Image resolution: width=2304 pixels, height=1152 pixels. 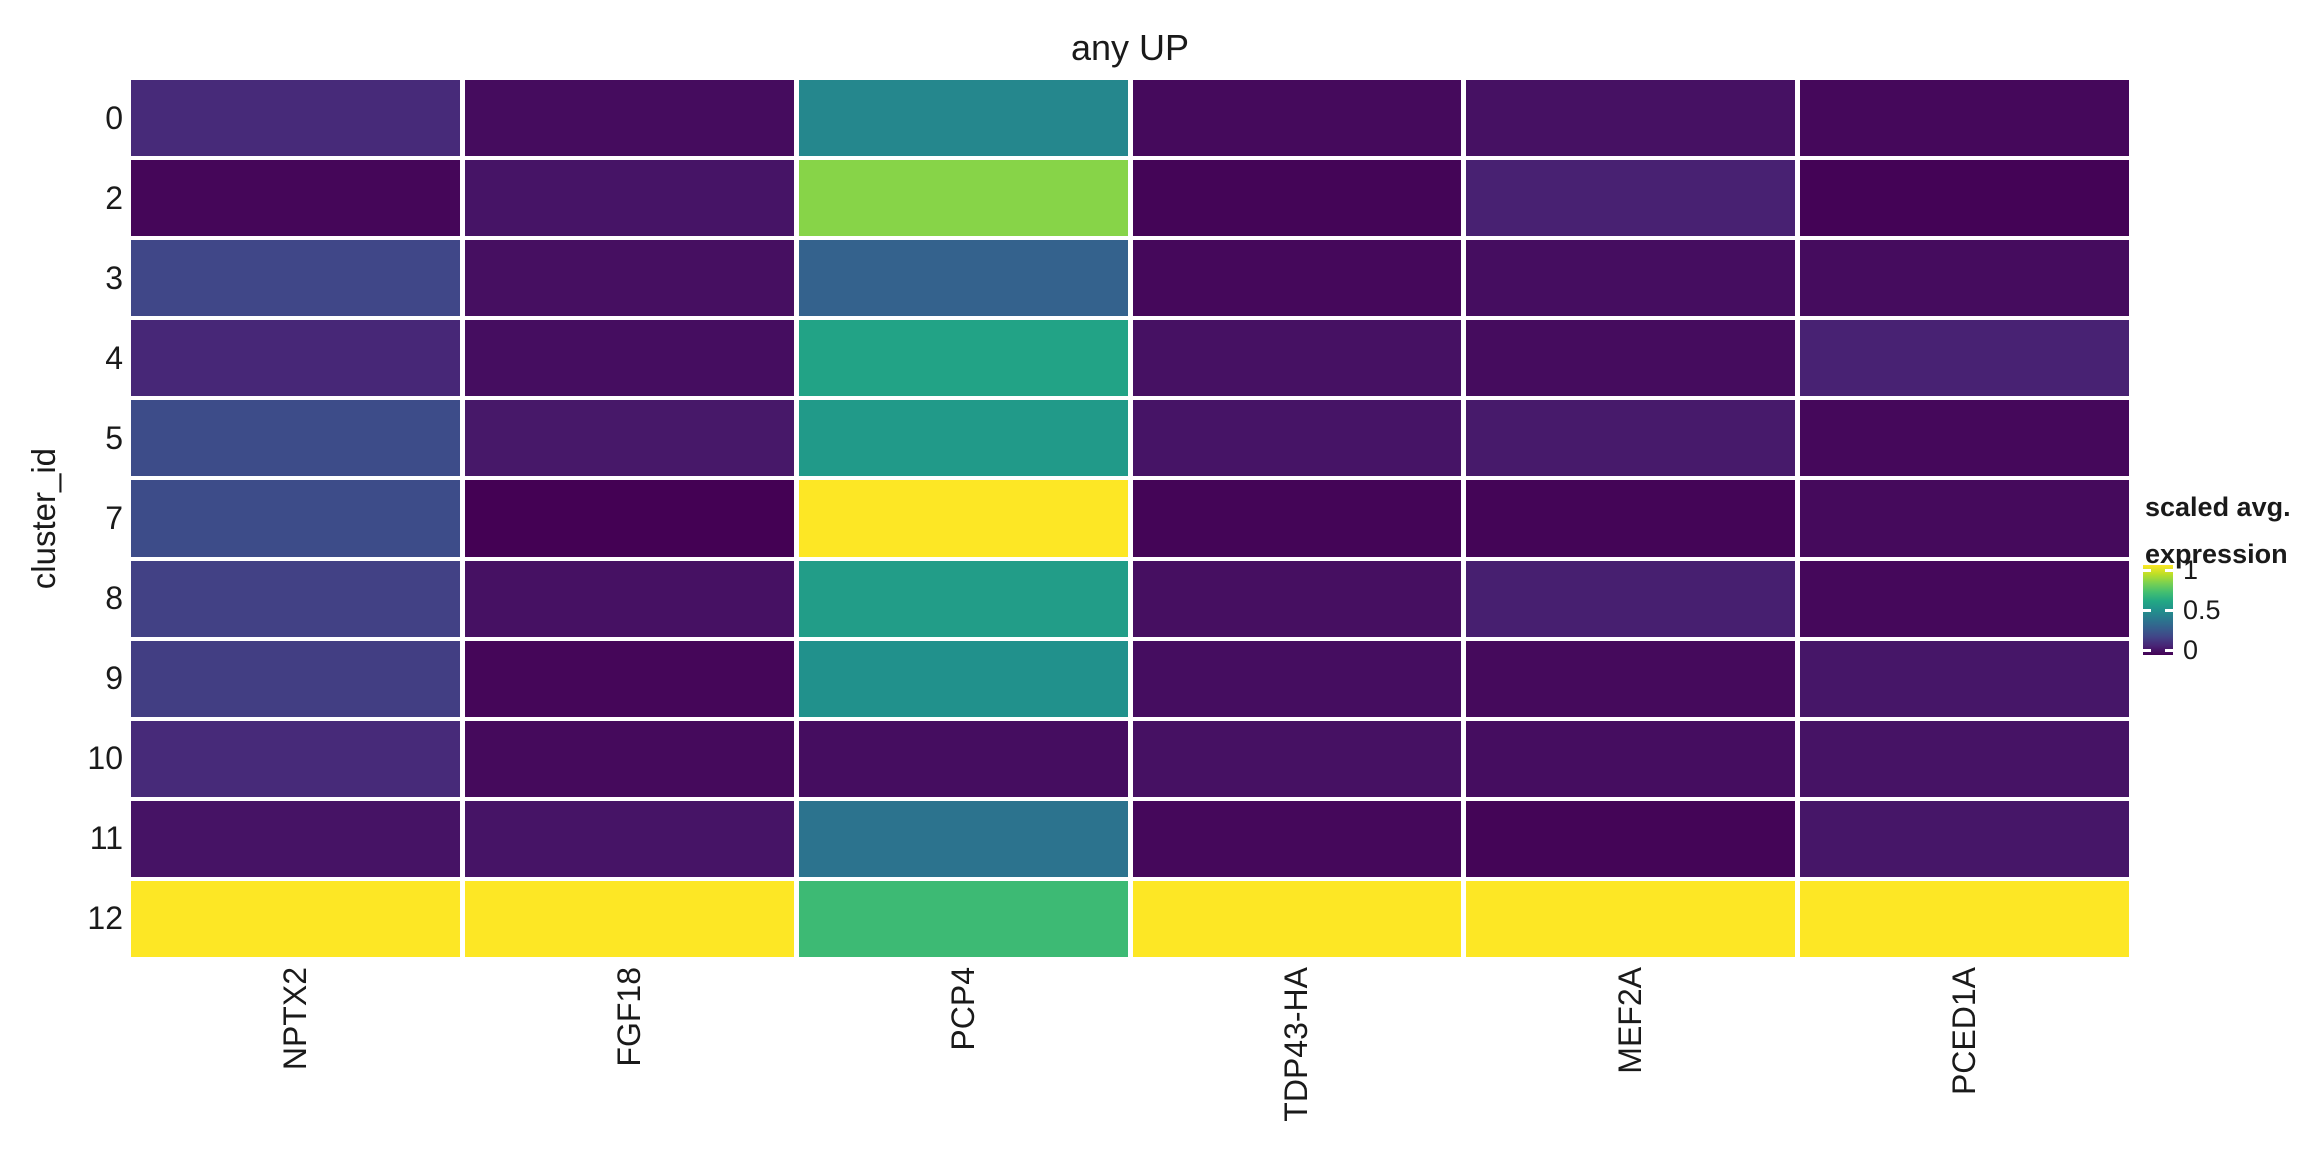 What do you see at coordinates (114, 277) in the screenshot?
I see `y-axis-label: 3` at bounding box center [114, 277].